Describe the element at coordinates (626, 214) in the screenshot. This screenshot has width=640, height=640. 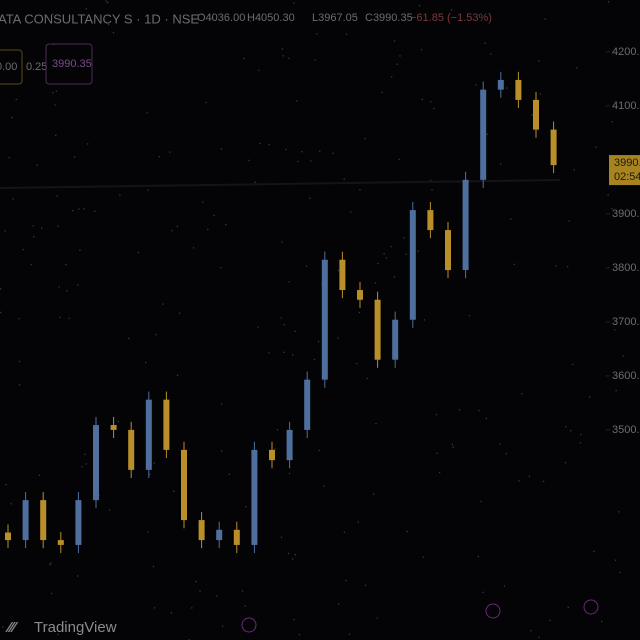
I see `y-tick-label: 3900.00` at that location.